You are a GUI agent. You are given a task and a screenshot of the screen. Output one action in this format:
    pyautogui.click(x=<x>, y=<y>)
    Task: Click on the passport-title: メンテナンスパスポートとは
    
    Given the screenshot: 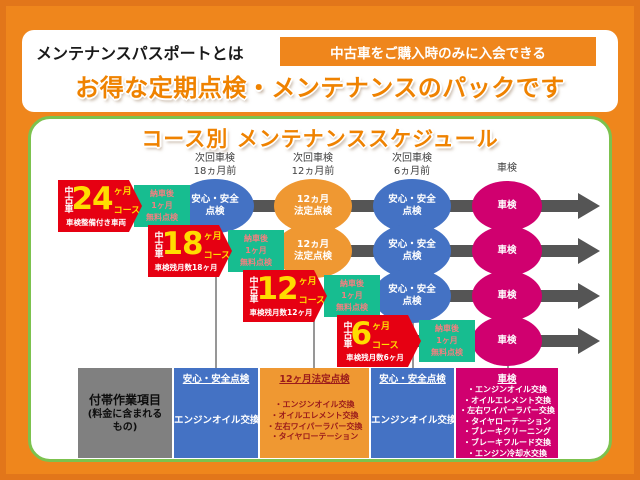 What is the action you would take?
    pyautogui.click(x=140, y=53)
    